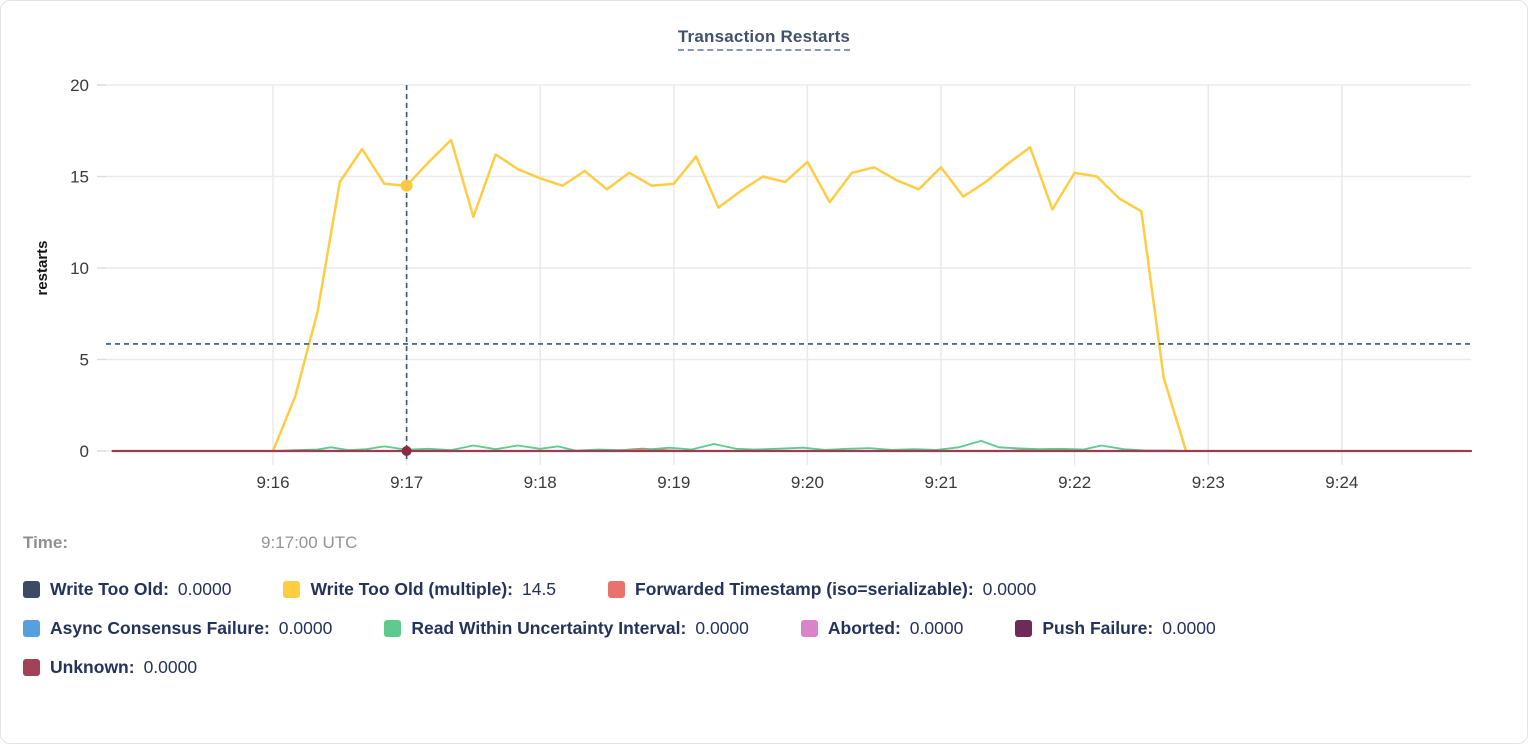 The height and width of the screenshot is (744, 1528). I want to click on x-tick-label: 9:21, so click(940, 482).